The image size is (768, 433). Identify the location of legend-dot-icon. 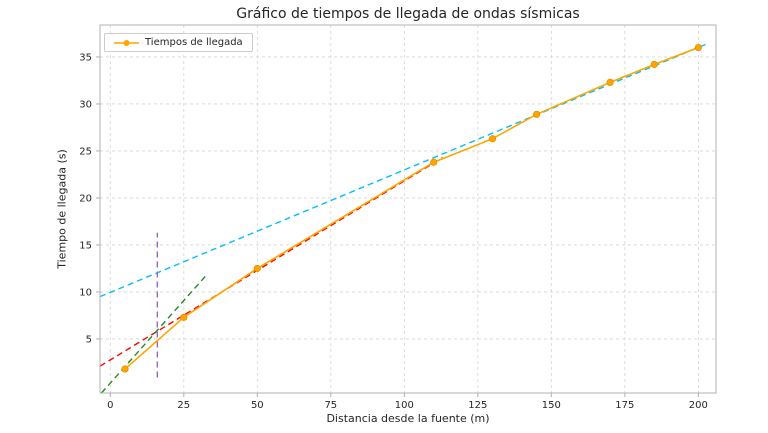
(126, 42).